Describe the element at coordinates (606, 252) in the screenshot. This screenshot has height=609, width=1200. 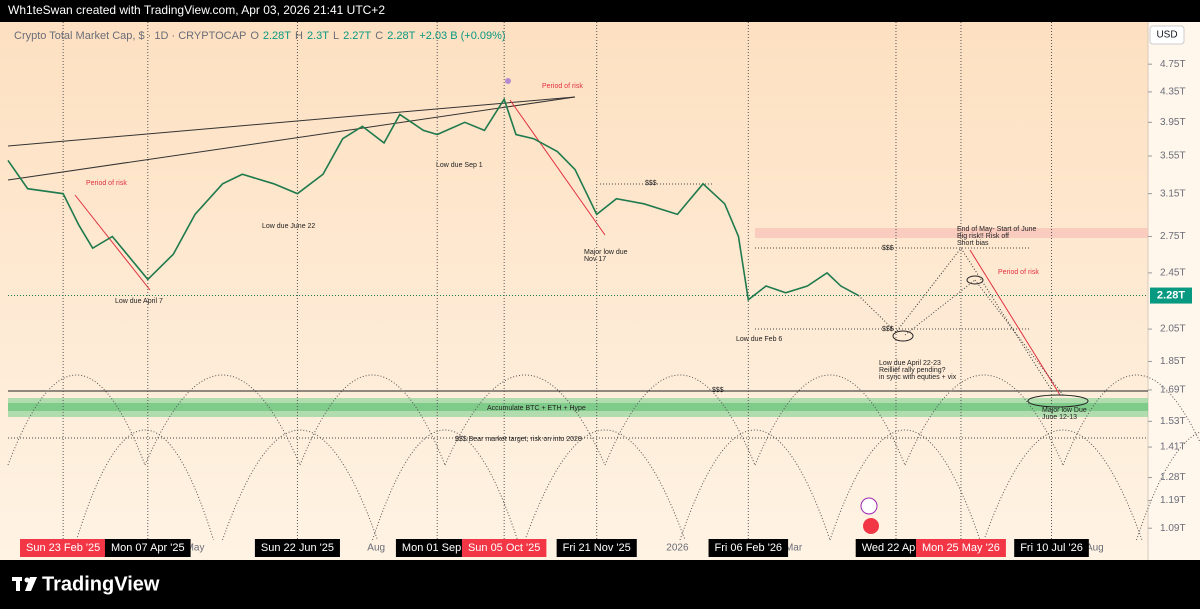
I see `annotation: Major low due` at that location.